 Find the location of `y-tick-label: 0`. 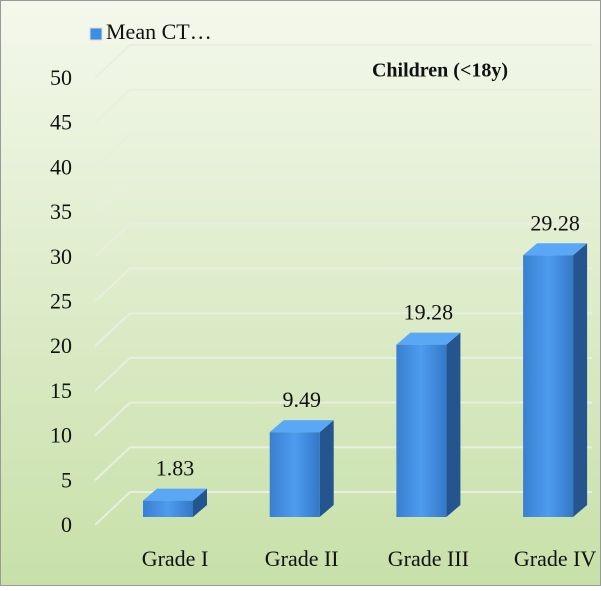

y-tick-label: 0 is located at coordinates (66, 524).